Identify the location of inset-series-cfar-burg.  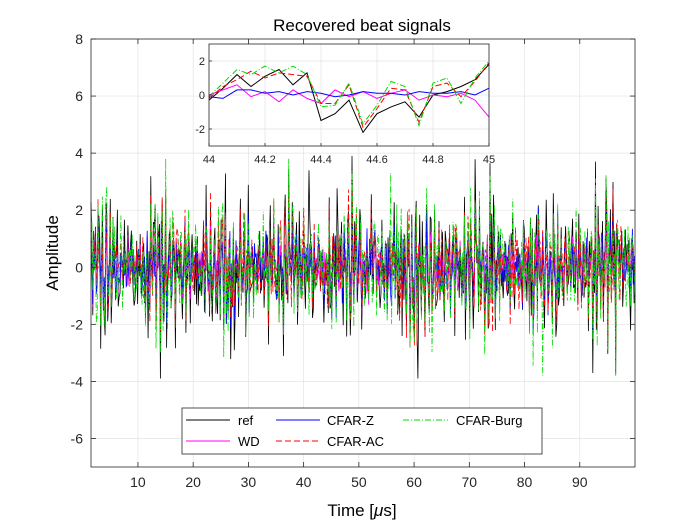
(349, 94).